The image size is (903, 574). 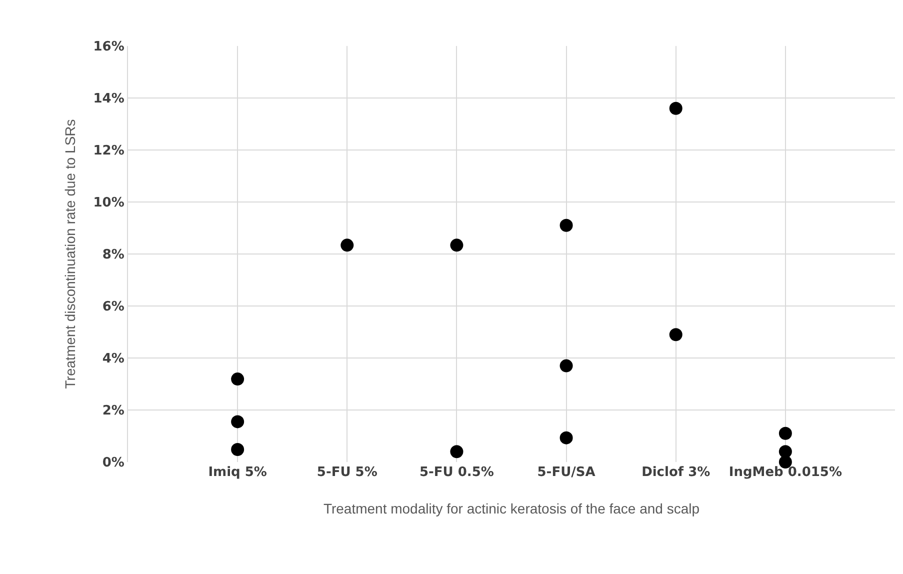 I want to click on x-axis-title: Treatment modality for actinic keratosis of the face and scalp, so click(x=511, y=508).